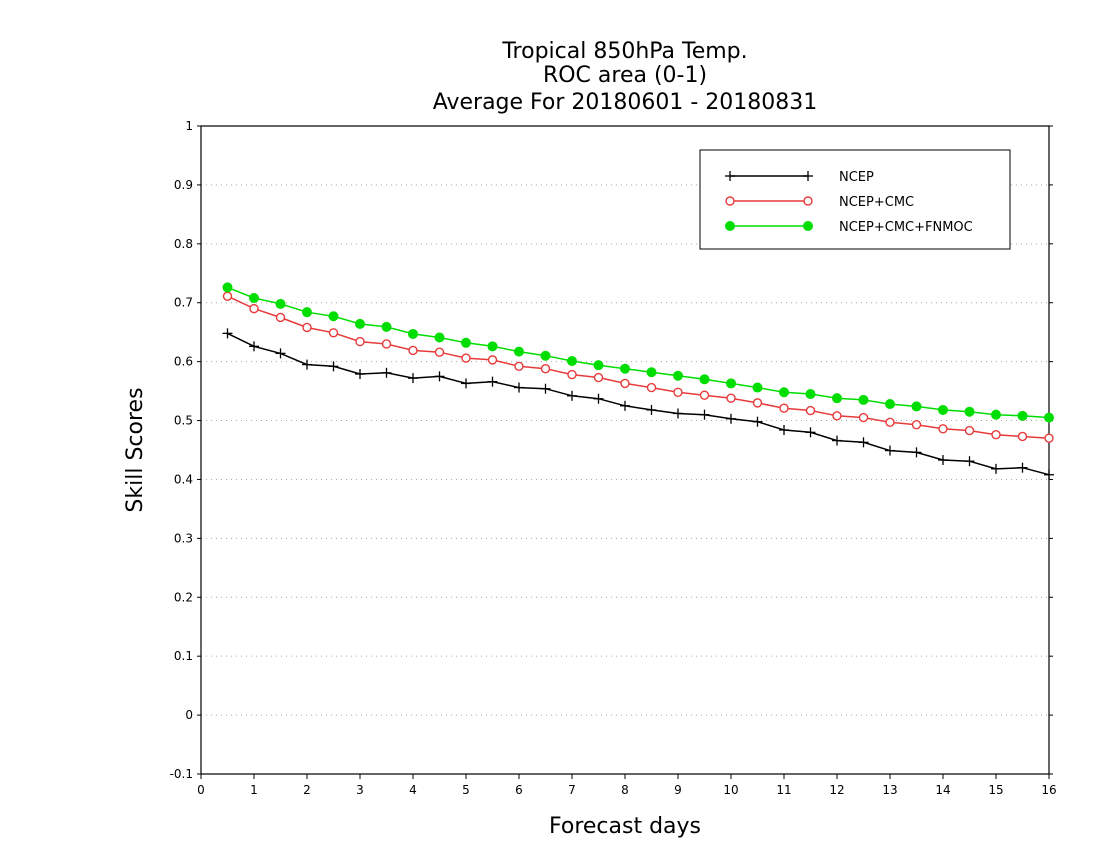 The image size is (1100, 850). I want to click on x-tick-label: 9, so click(678, 790).